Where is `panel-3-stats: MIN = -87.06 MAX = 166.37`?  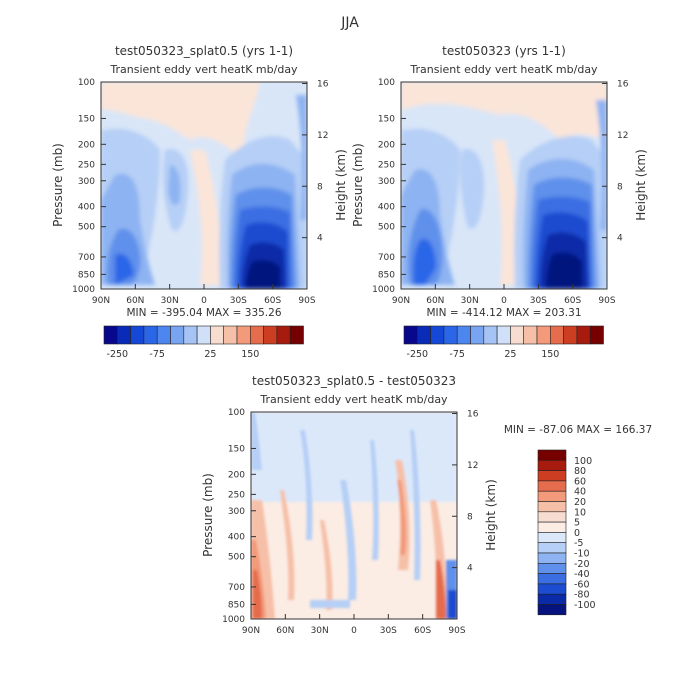
panel-3-stats: MIN = -87.06 MAX = 166.37 is located at coordinates (578, 430).